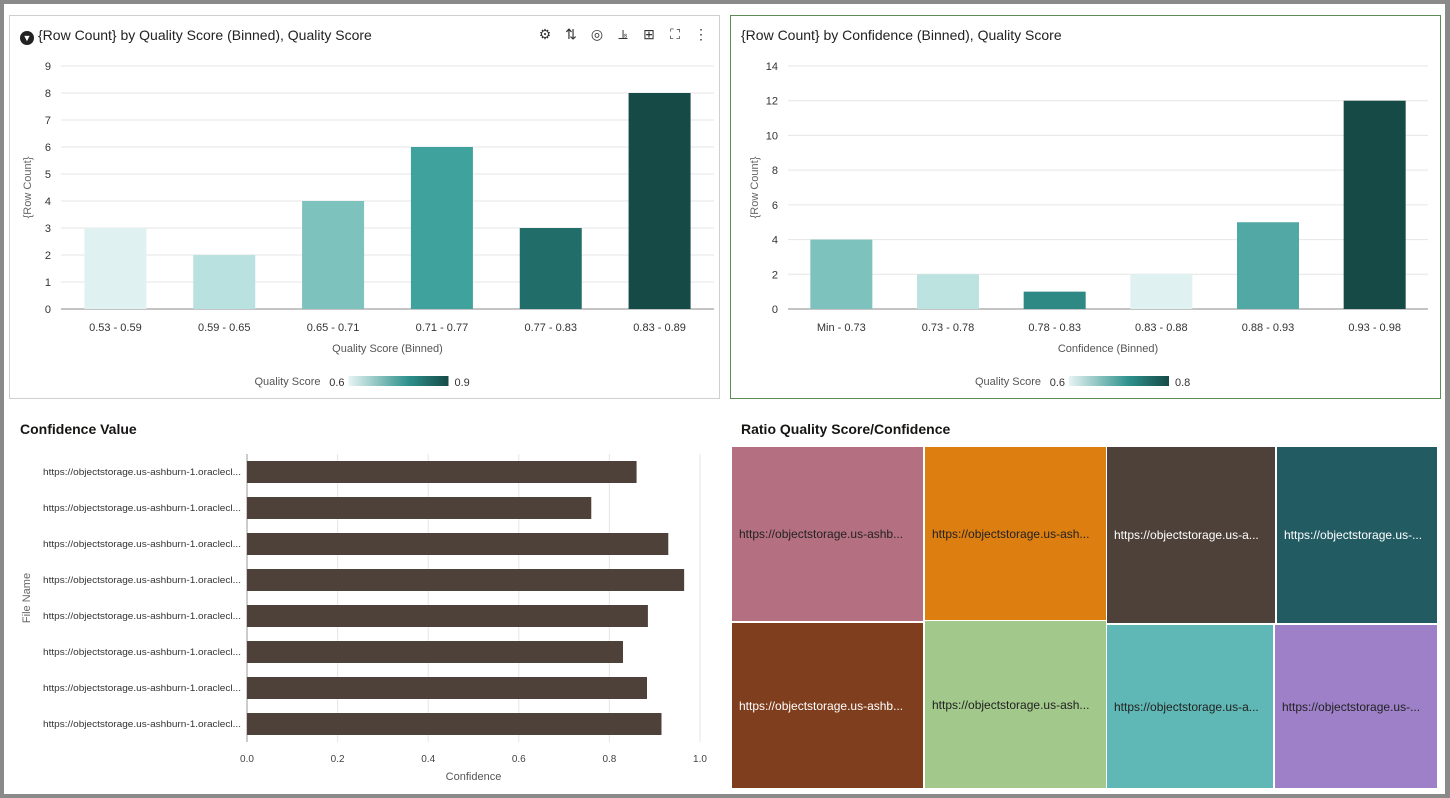 The image size is (1450, 798). I want to click on x-tick-label: 0.59 - 0.65, so click(224, 328).